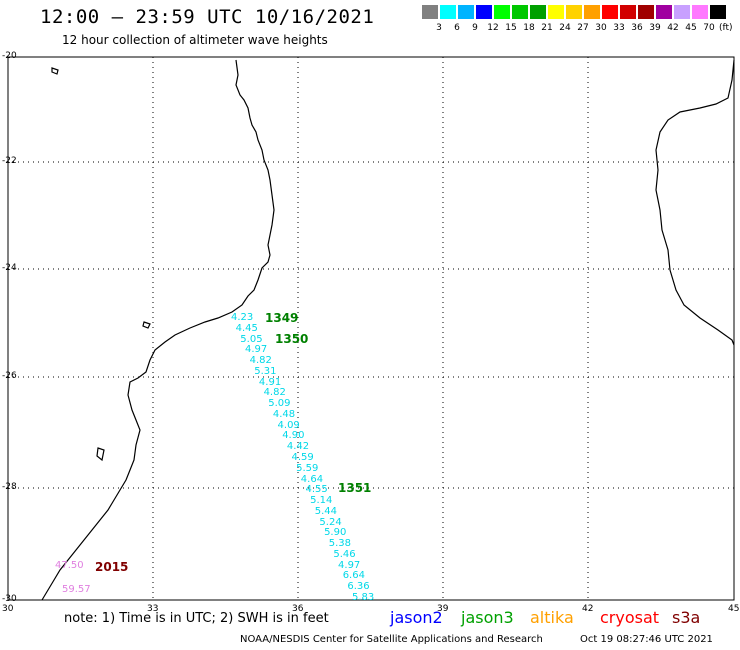 The height and width of the screenshot is (650, 740). I want to click on lat-tick-label: -30, so click(9, 599).